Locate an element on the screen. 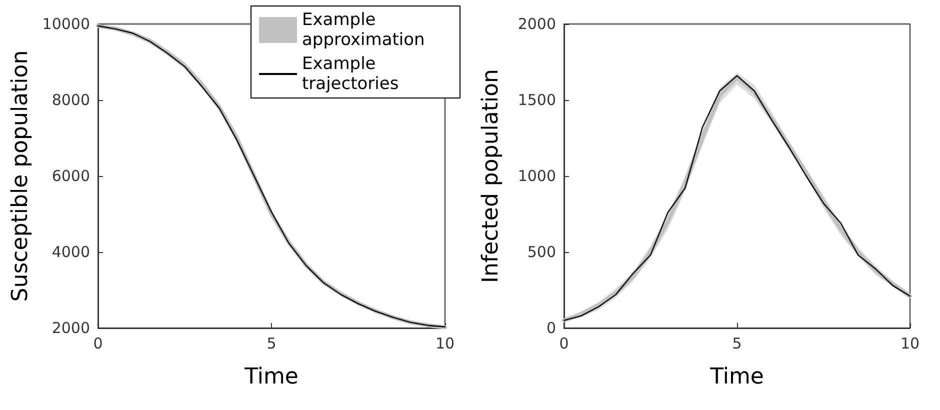  y-tick-label: 1500 is located at coordinates (537, 100).